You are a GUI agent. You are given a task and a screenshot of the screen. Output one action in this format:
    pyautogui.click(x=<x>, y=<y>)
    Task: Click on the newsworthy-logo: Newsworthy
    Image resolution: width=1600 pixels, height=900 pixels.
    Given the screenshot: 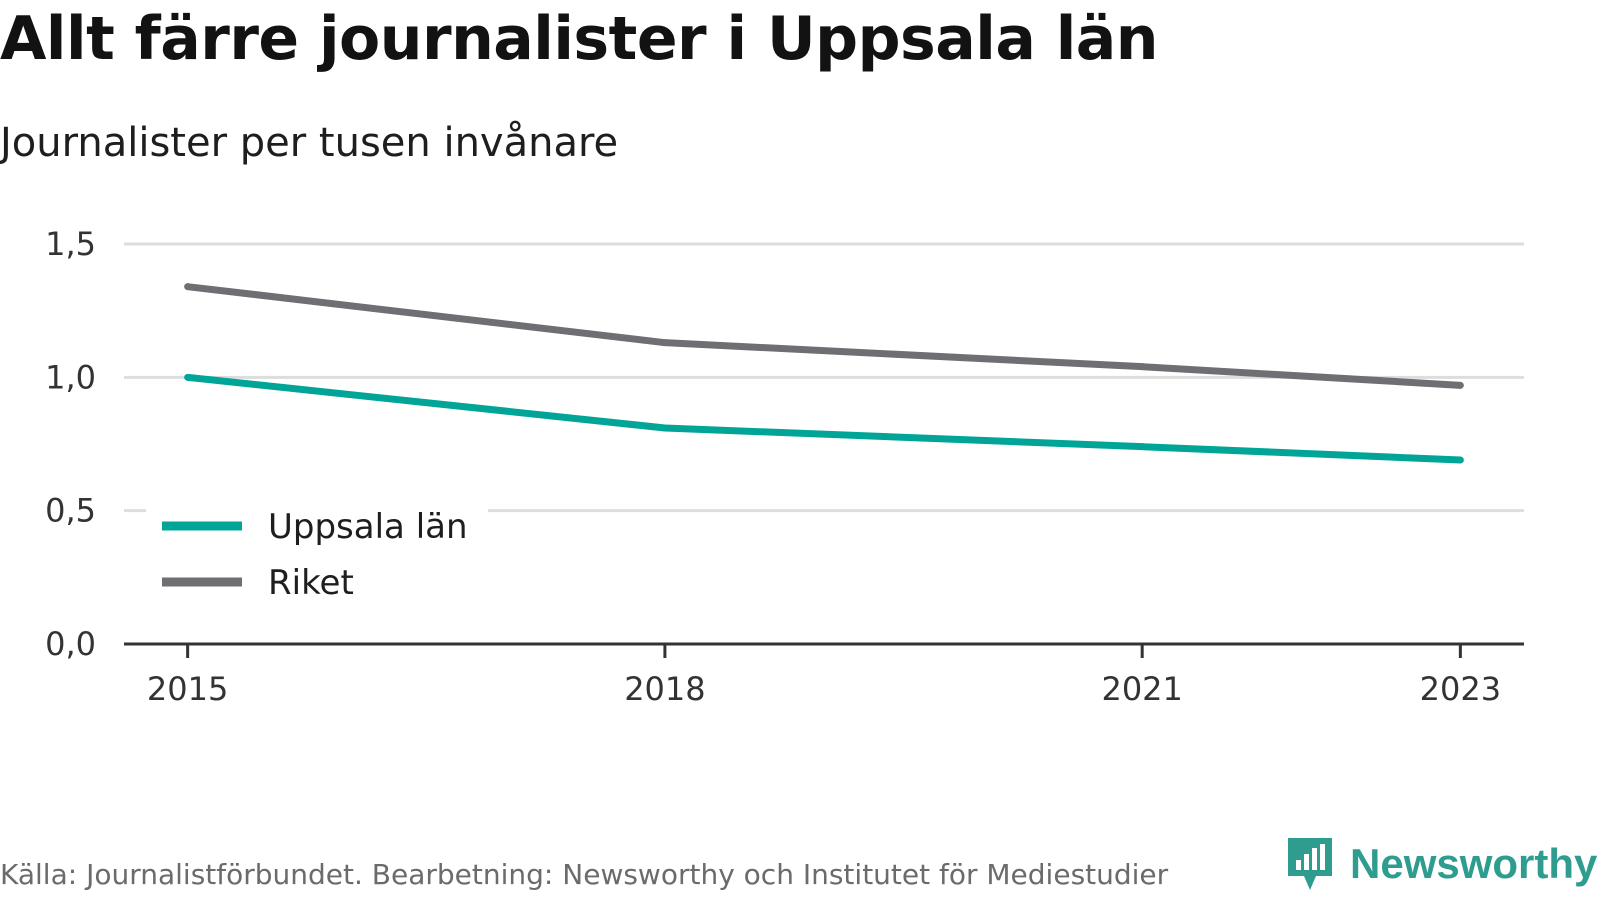 What is the action you would take?
    pyautogui.click(x=1441, y=864)
    